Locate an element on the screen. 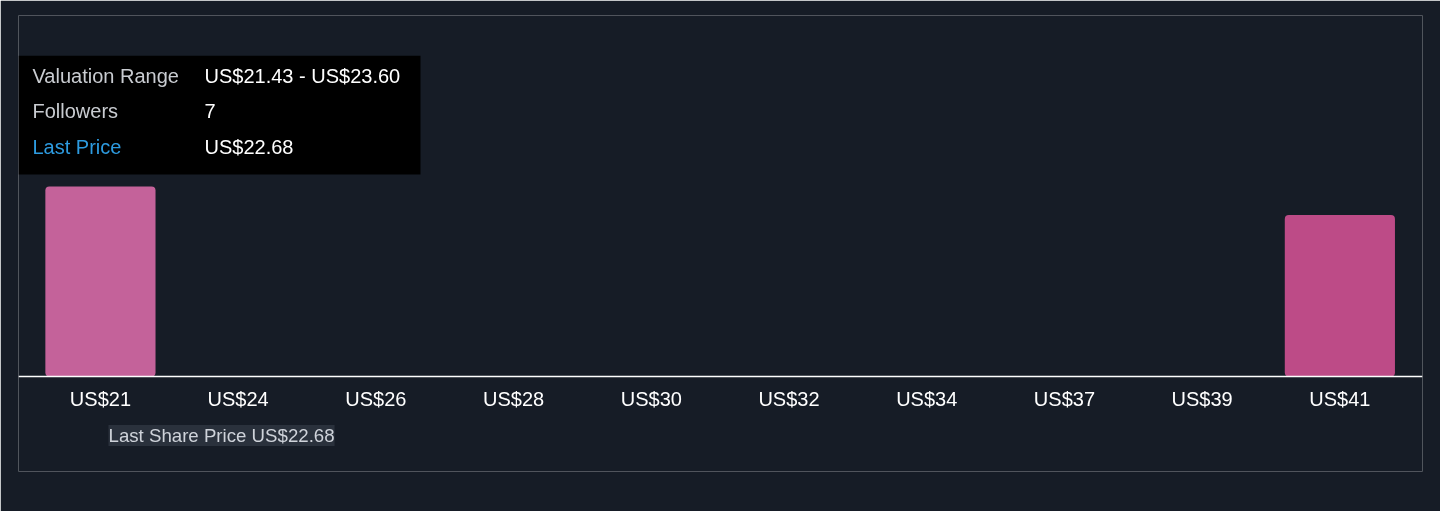 Image resolution: width=1440 pixels, height=511 pixels. text: Last Price is located at coordinates (77, 146).